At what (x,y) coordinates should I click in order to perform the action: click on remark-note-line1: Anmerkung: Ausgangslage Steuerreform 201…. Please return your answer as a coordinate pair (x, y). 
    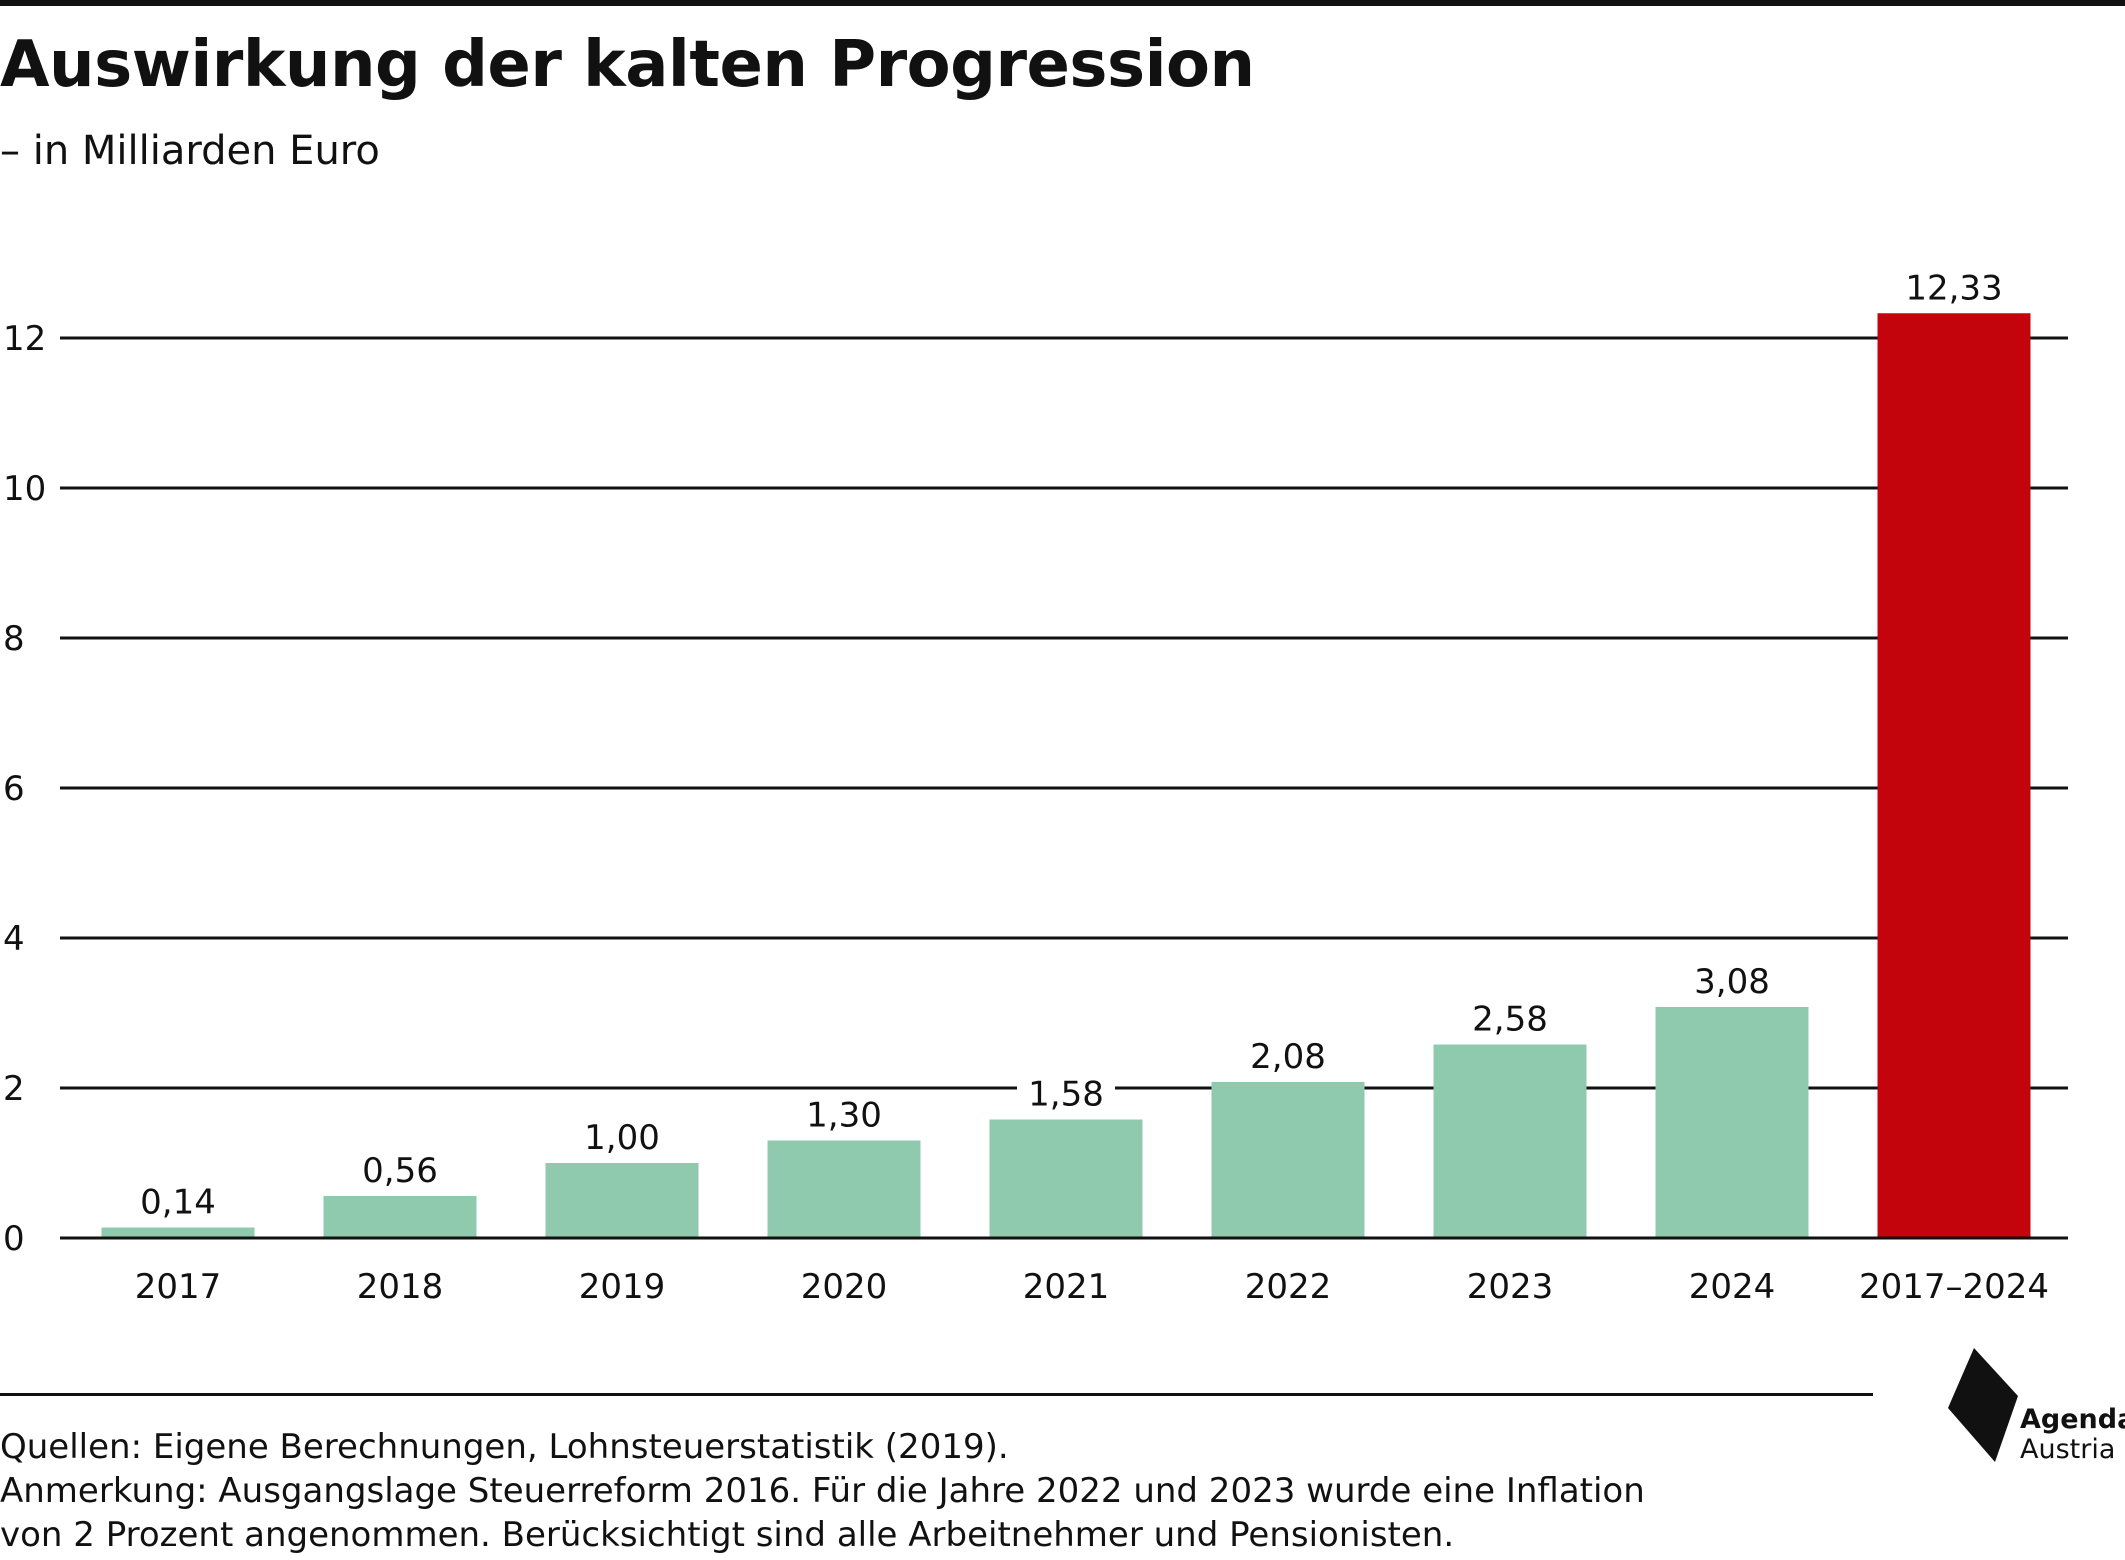
    Looking at the image, I should click on (822, 1491).